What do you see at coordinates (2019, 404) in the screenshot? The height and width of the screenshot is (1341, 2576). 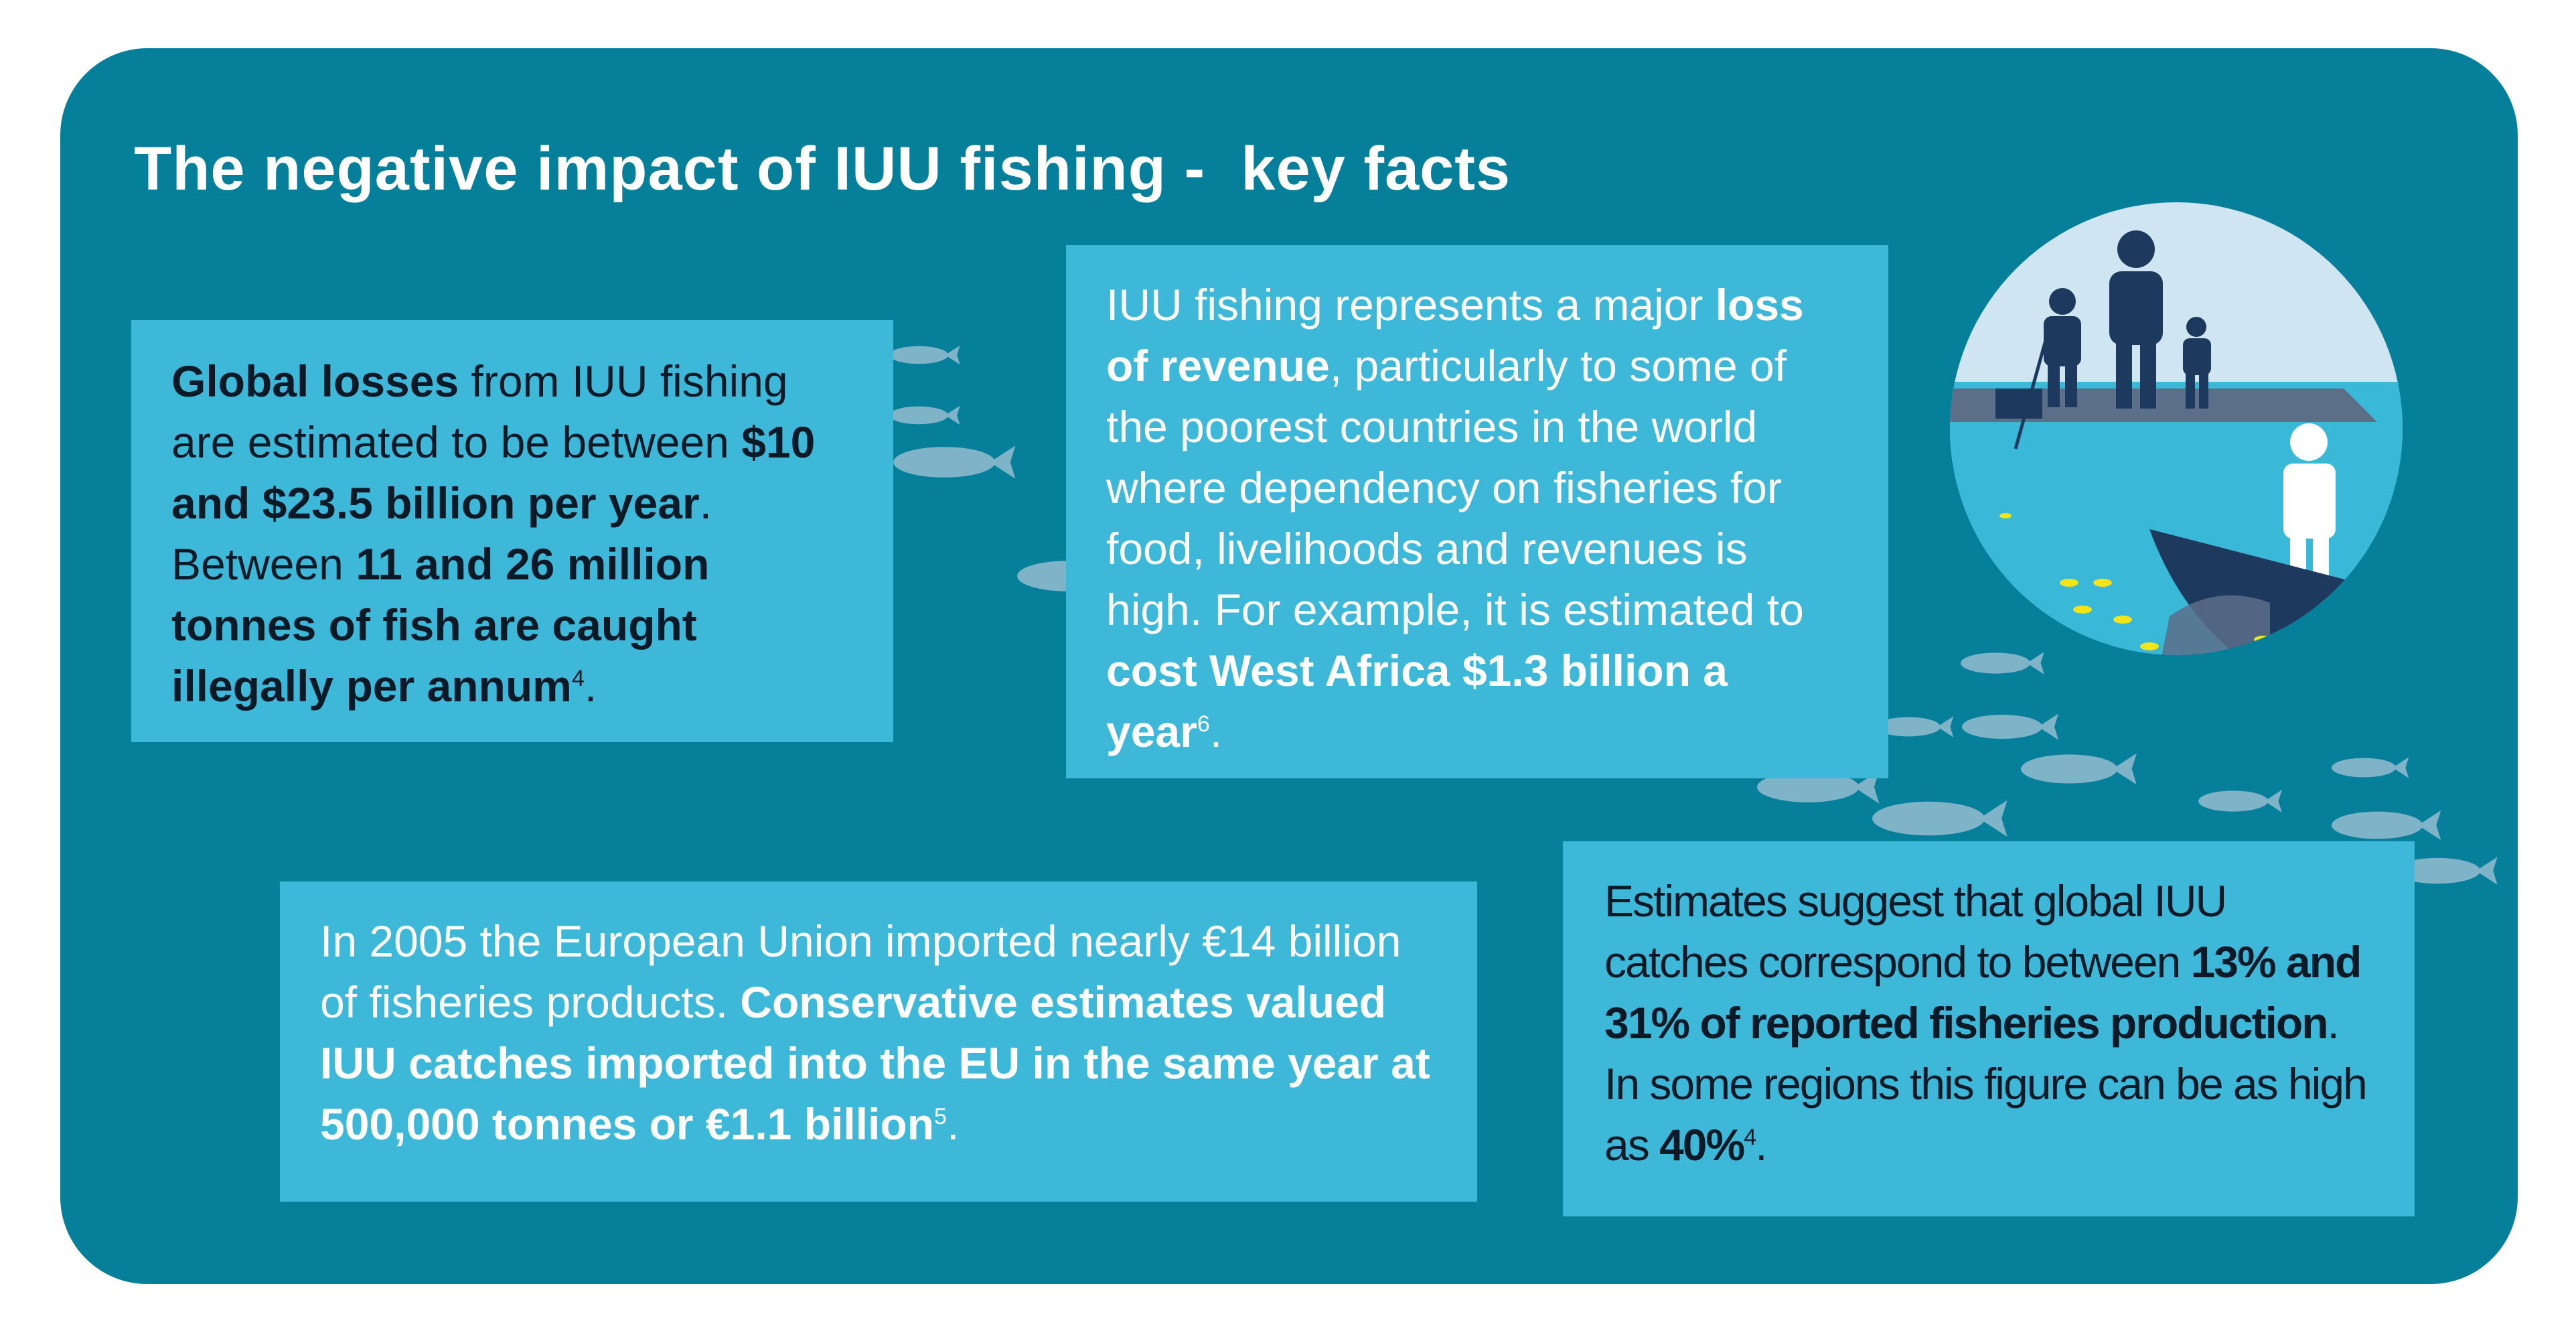 I see `bucket` at bounding box center [2019, 404].